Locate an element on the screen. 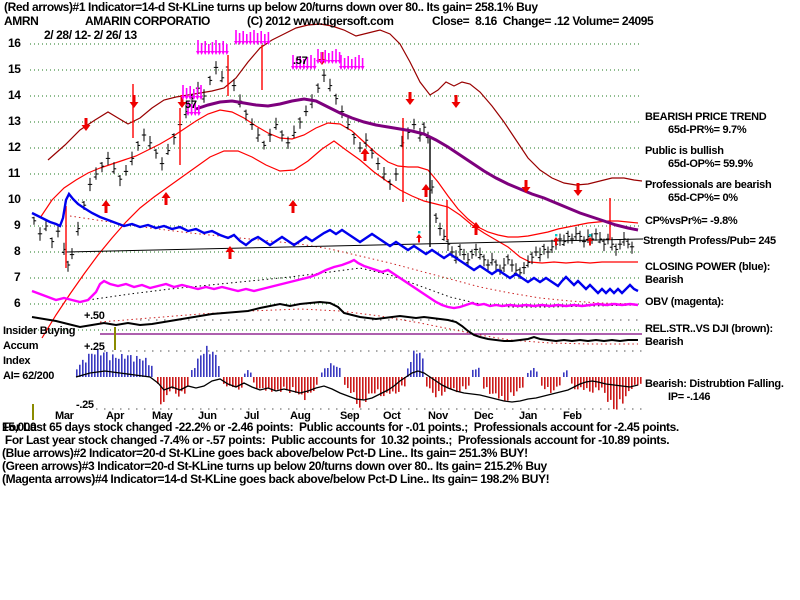 The image size is (800, 600). price-trend-status: BEARISH PRICE TREND is located at coordinates (706, 117).